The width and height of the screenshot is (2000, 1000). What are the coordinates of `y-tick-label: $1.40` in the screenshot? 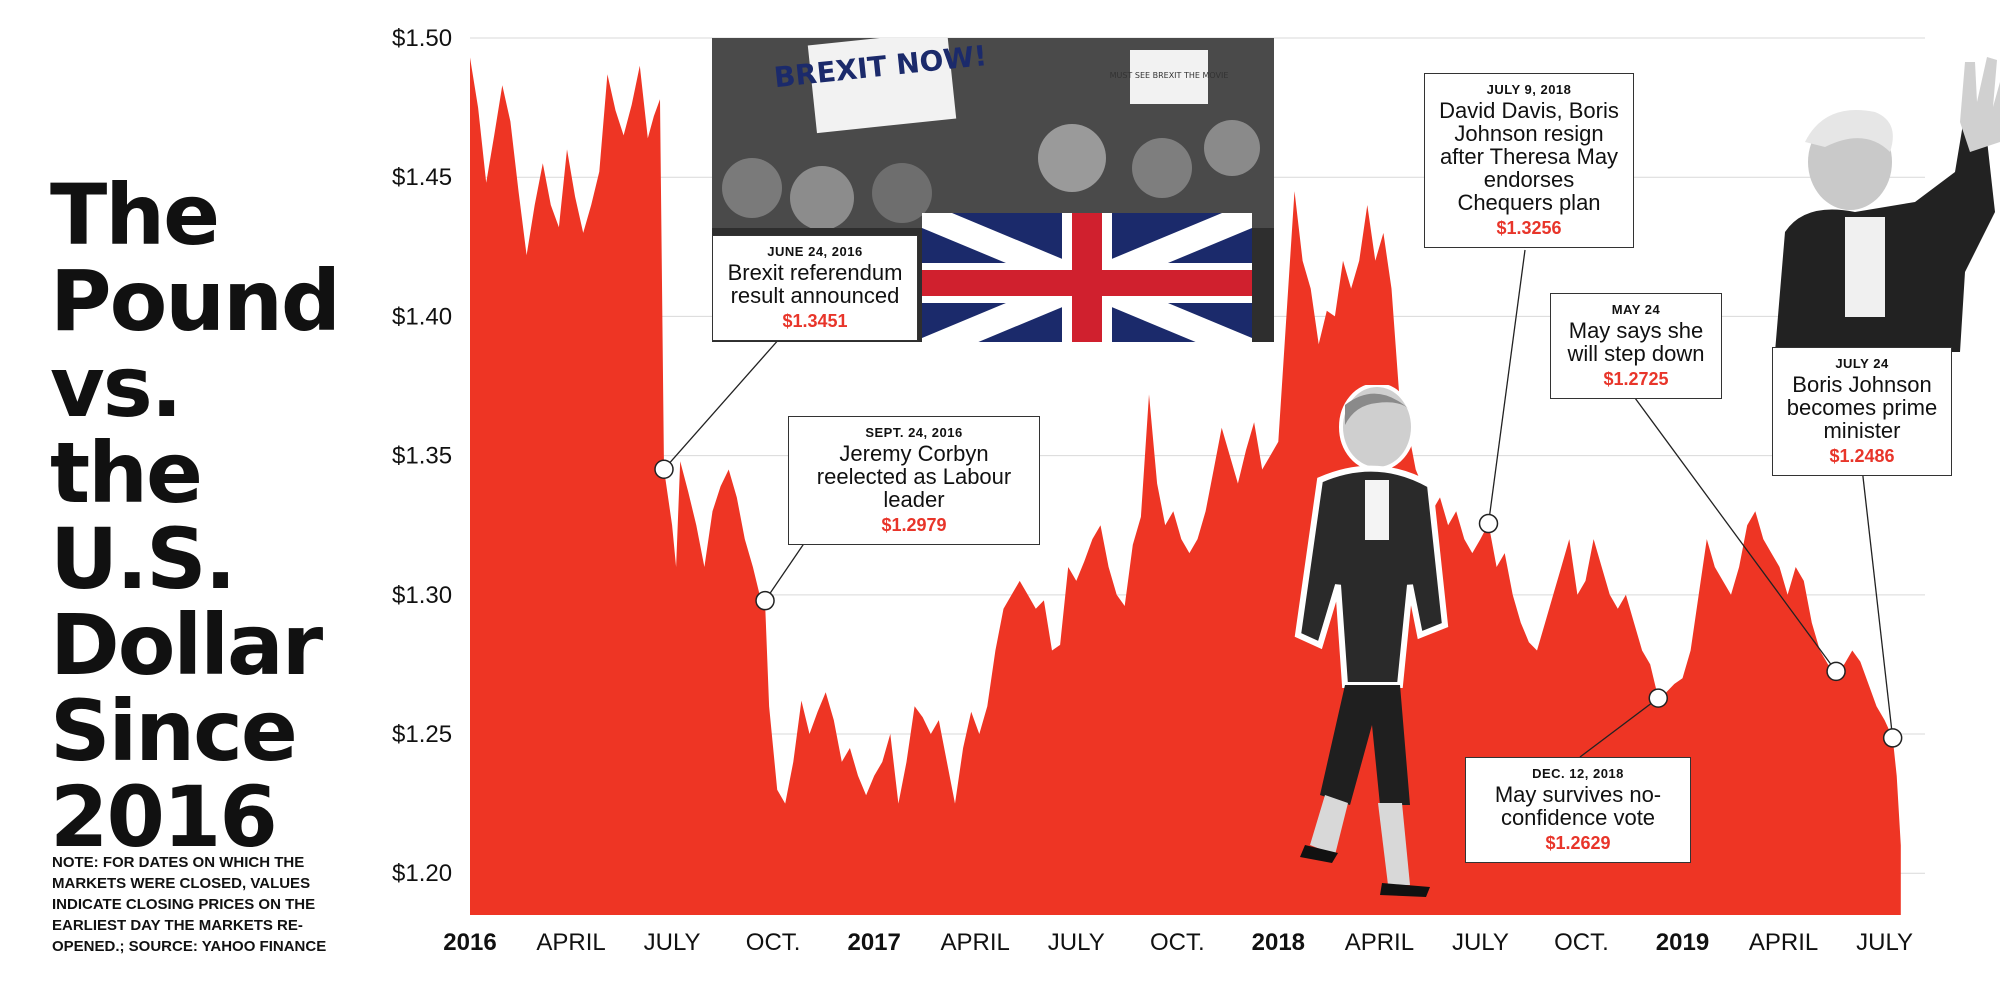 It's located at (422, 316).